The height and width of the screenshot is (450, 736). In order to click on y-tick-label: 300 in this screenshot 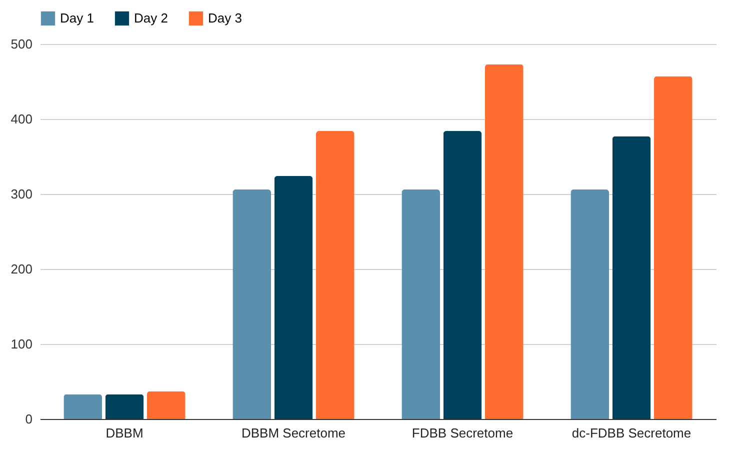, I will do `click(21, 194)`.